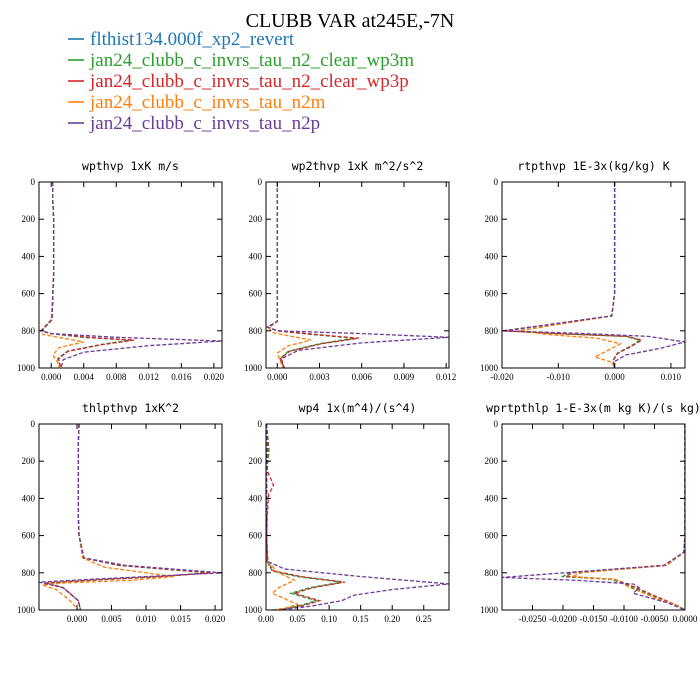 This screenshot has height=700, width=700. I want to click on x-tick-label: 0.016, so click(181, 377).